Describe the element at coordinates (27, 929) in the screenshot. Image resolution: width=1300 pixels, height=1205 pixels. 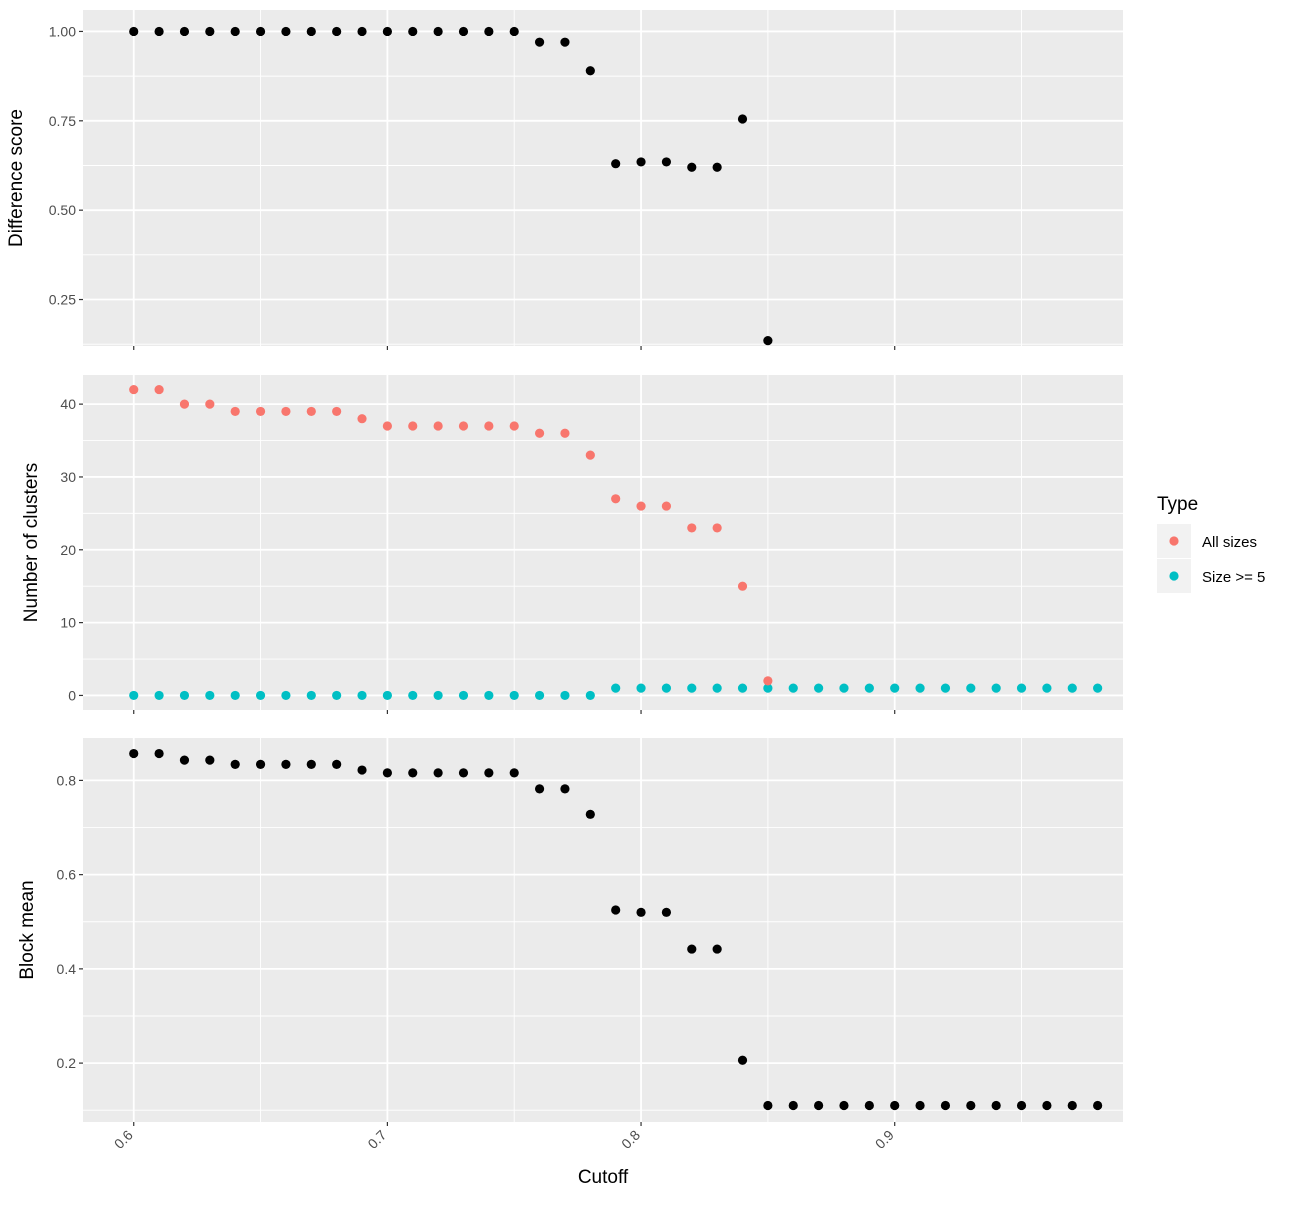
I see `y-axis-title: Block mean` at that location.